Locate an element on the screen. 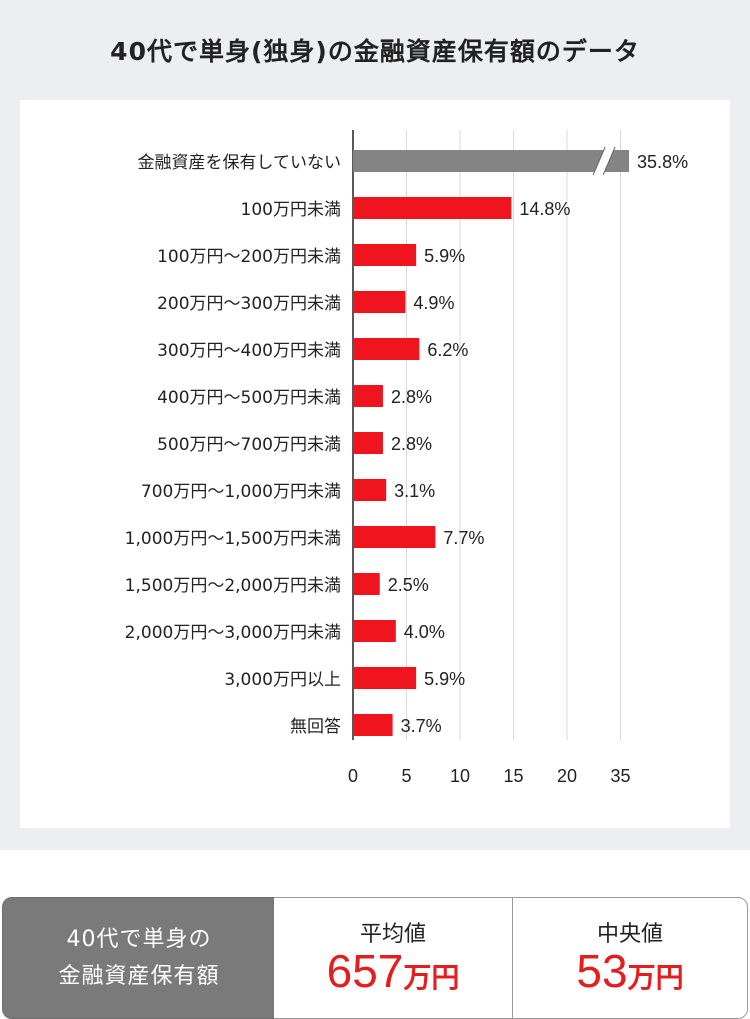 The height and width of the screenshot is (1019, 750). category-label: 100万円未満 is located at coordinates (291, 210).